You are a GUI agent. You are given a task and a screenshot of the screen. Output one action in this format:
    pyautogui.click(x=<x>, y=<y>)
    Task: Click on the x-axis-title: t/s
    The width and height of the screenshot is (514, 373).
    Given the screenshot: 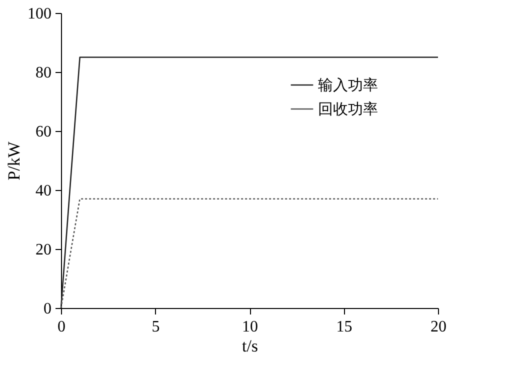 What is the action you would take?
    pyautogui.click(x=250, y=346)
    